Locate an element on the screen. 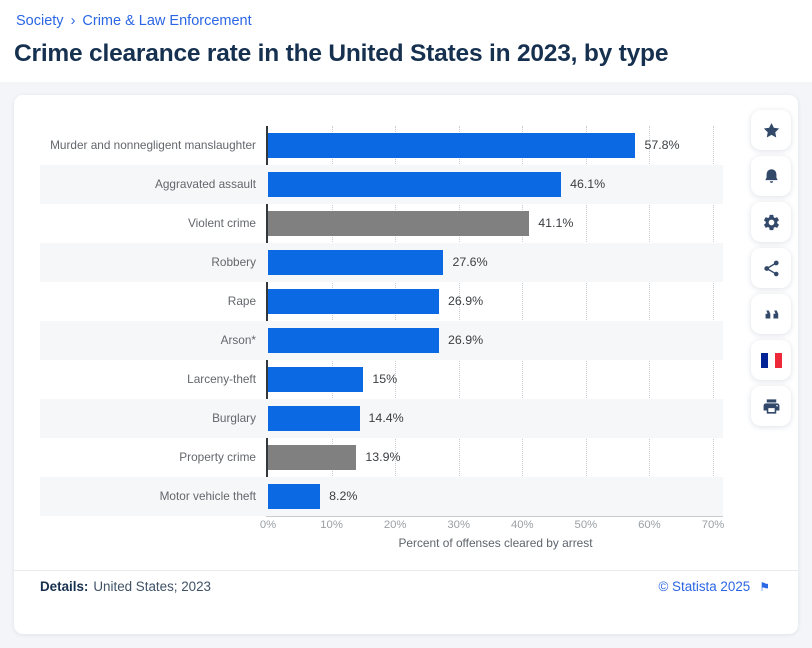  printer-icon is located at coordinates (771, 406).